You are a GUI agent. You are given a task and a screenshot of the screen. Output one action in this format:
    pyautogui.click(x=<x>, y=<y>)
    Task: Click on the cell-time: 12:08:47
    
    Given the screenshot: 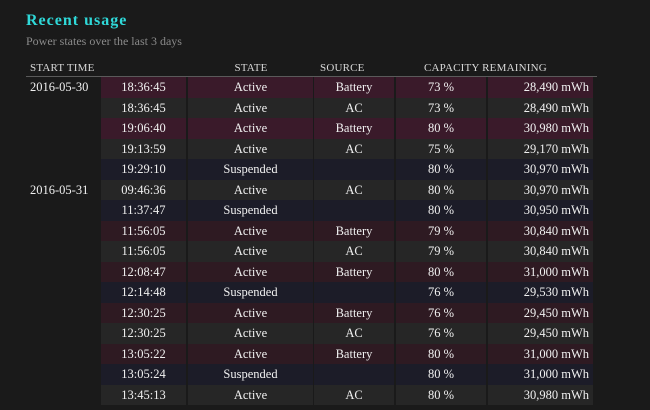 What is the action you would take?
    pyautogui.click(x=143, y=271)
    